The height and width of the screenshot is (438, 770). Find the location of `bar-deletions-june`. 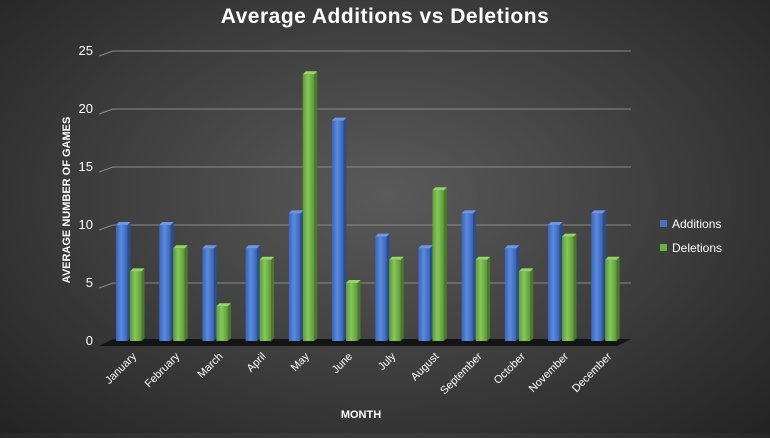

bar-deletions-june is located at coordinates (353, 310).